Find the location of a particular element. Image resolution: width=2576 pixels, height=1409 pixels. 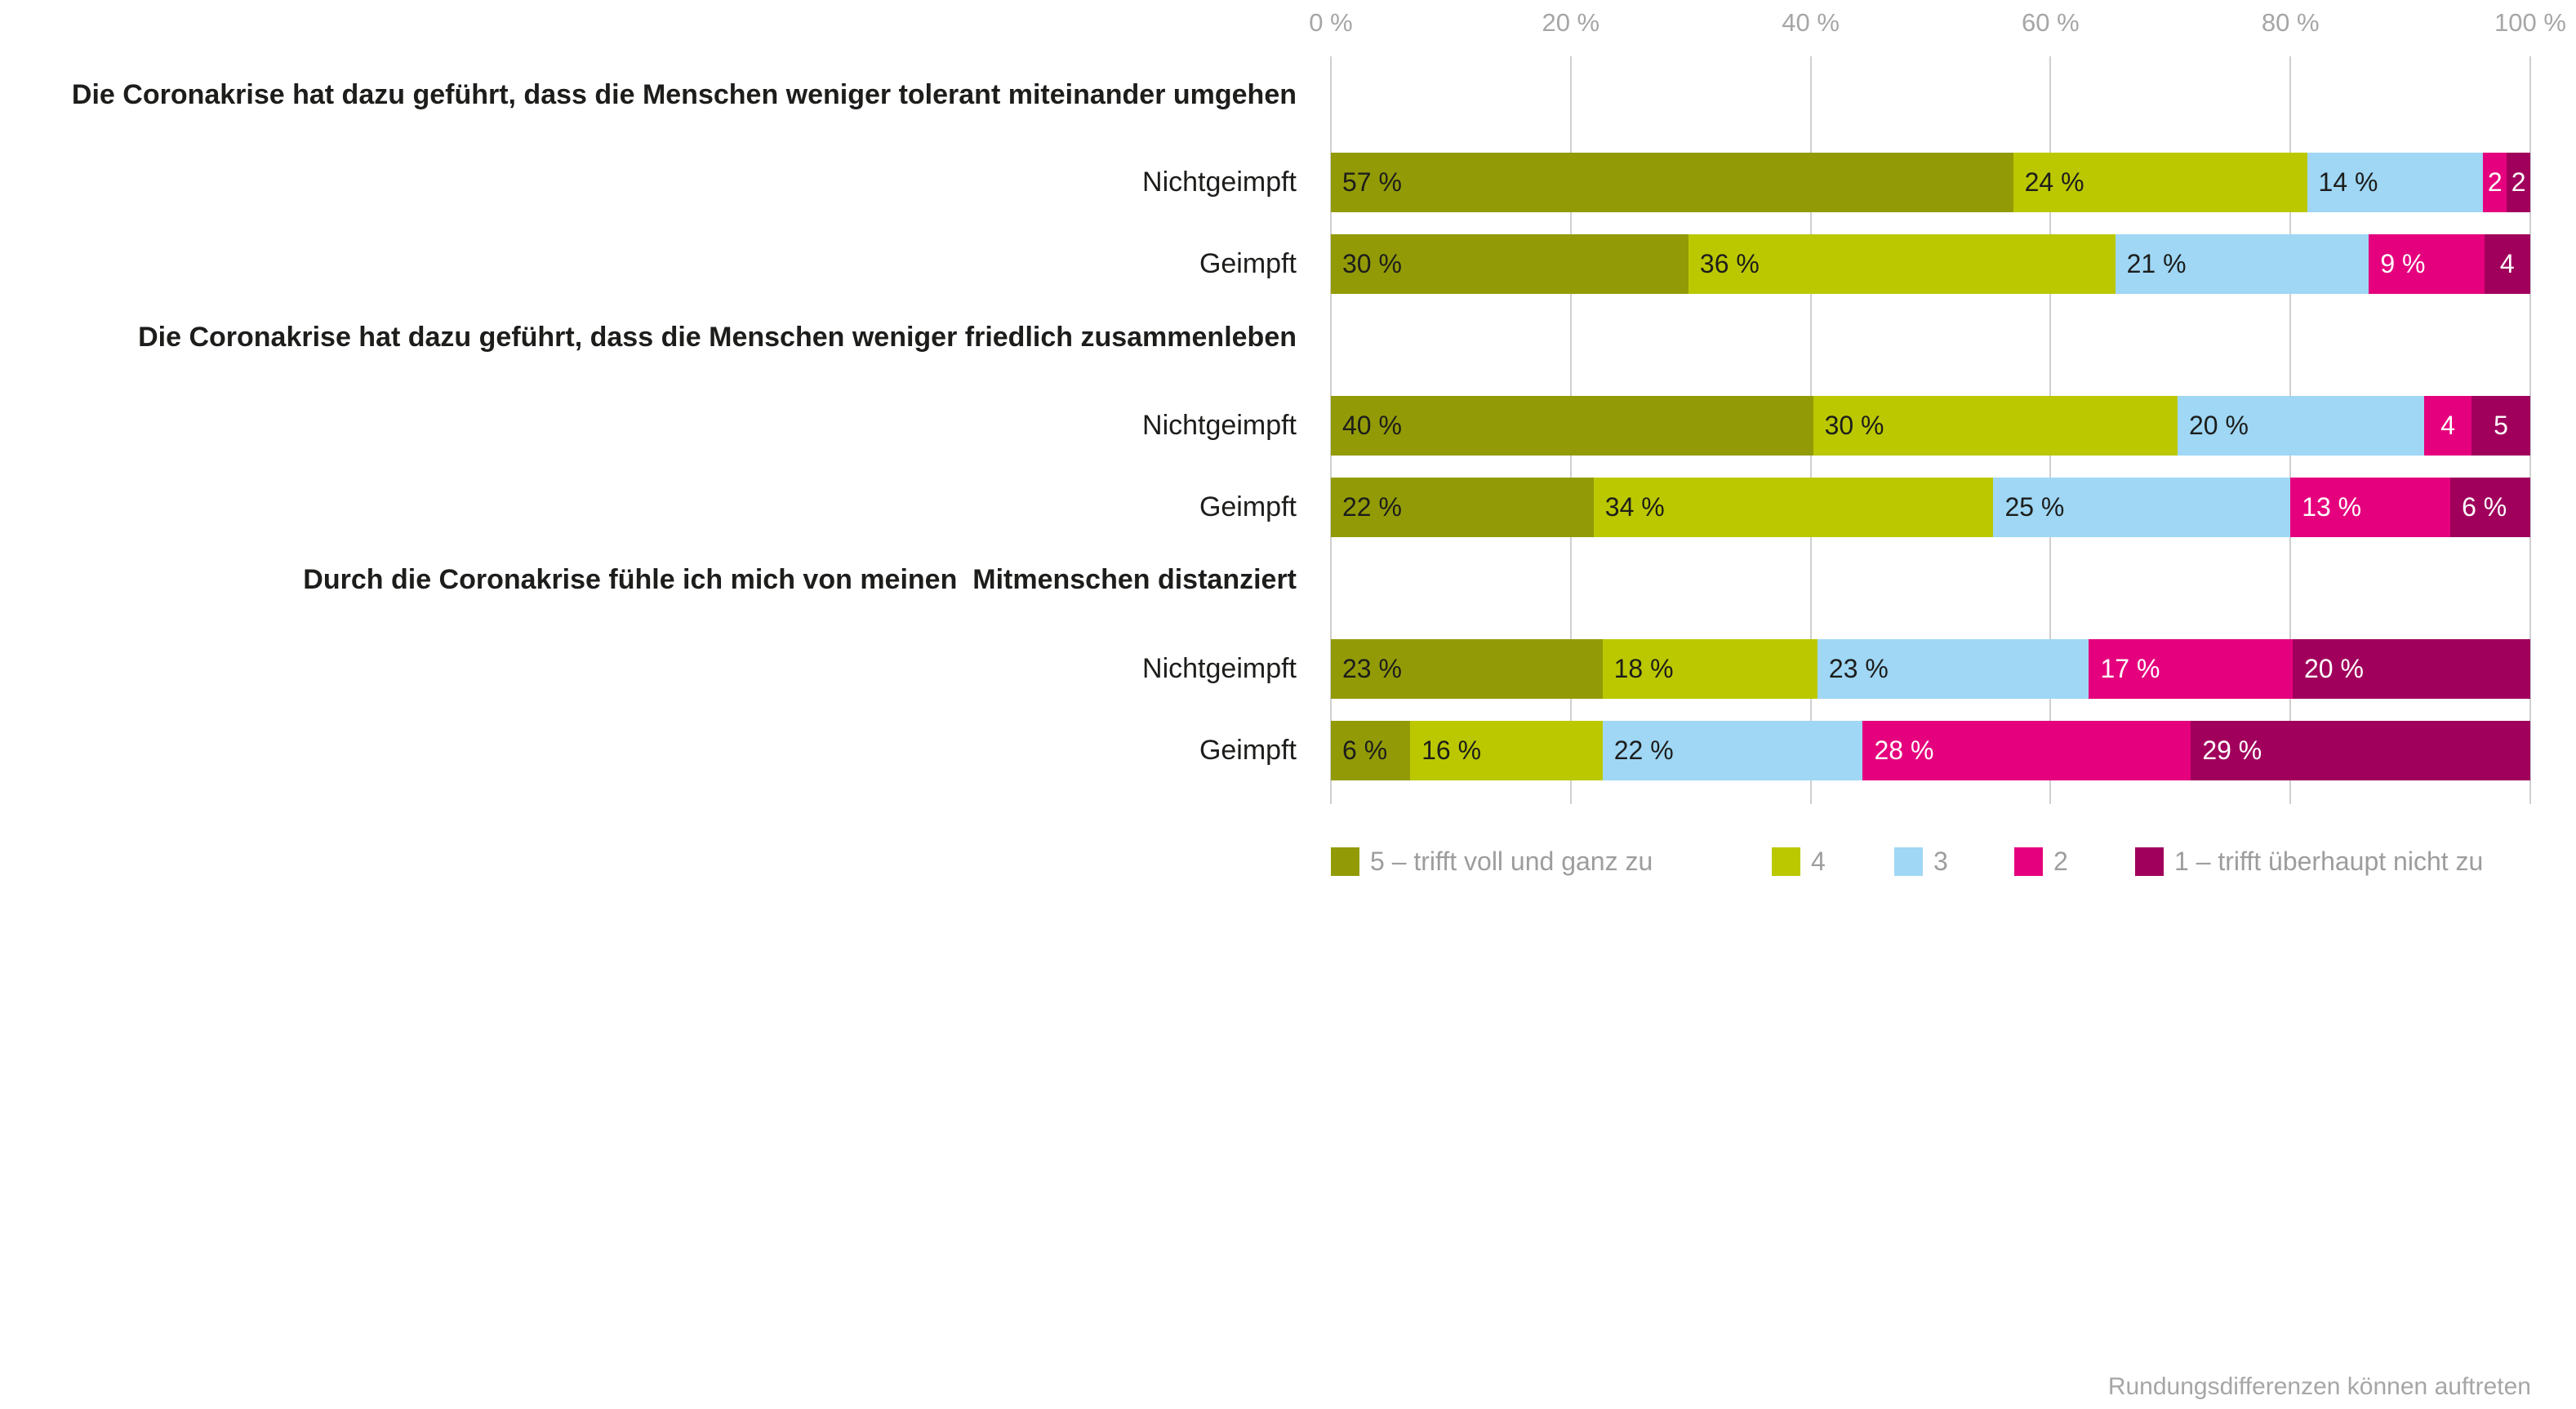

bar-segment-value-label: 17 % is located at coordinates (2130, 668).